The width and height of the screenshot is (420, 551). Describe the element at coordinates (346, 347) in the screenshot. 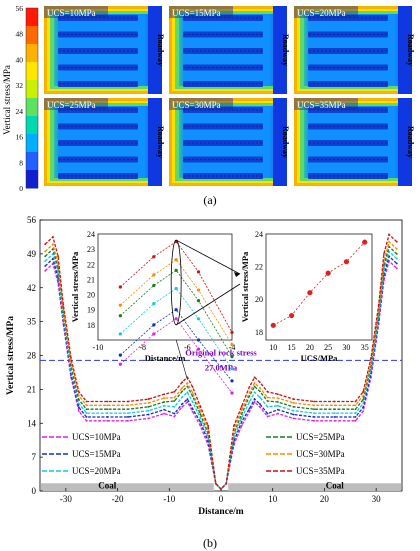

I see `inset-x-tick-label: 30` at that location.